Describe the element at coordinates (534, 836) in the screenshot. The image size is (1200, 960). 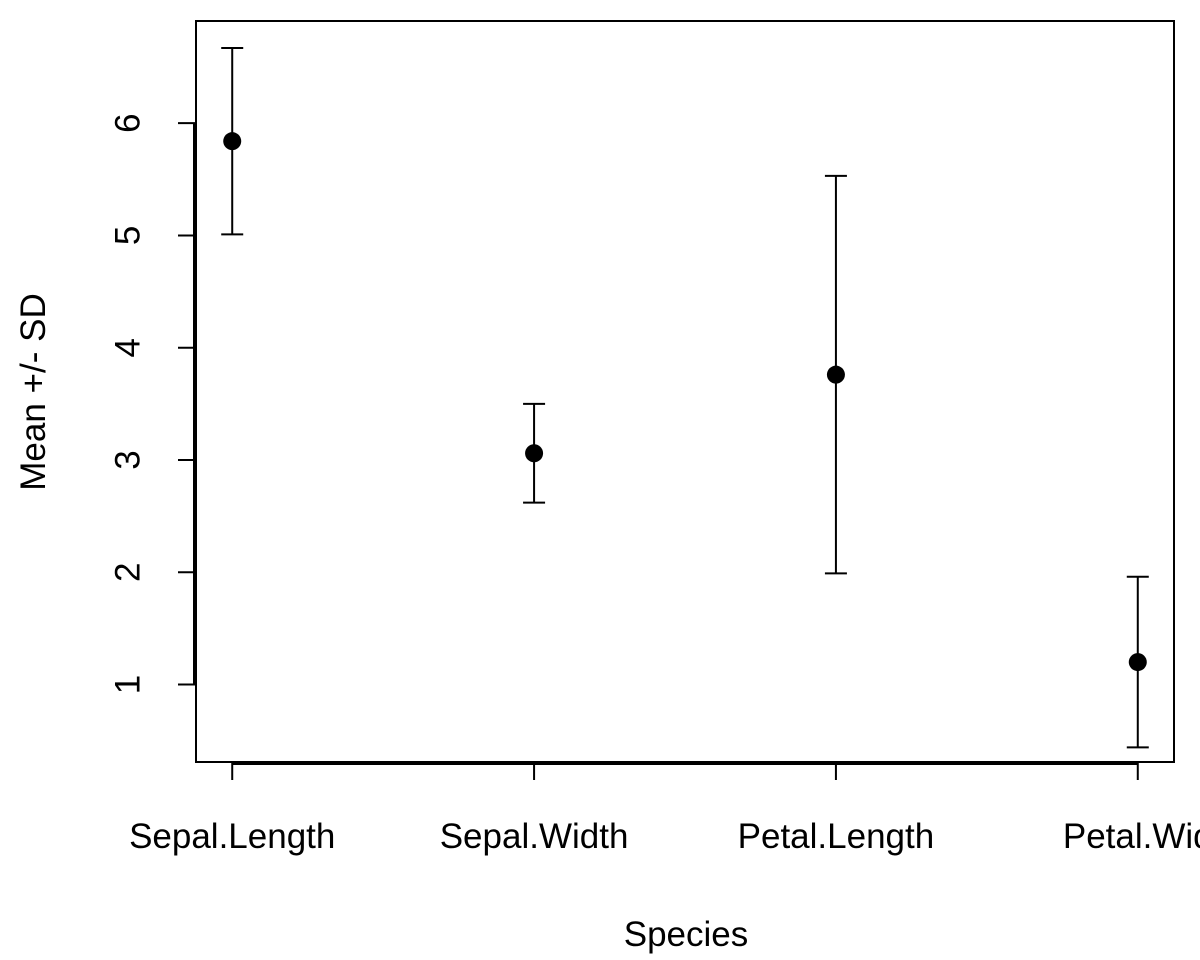
I see `x-tick-label: Sepal.Width` at that location.